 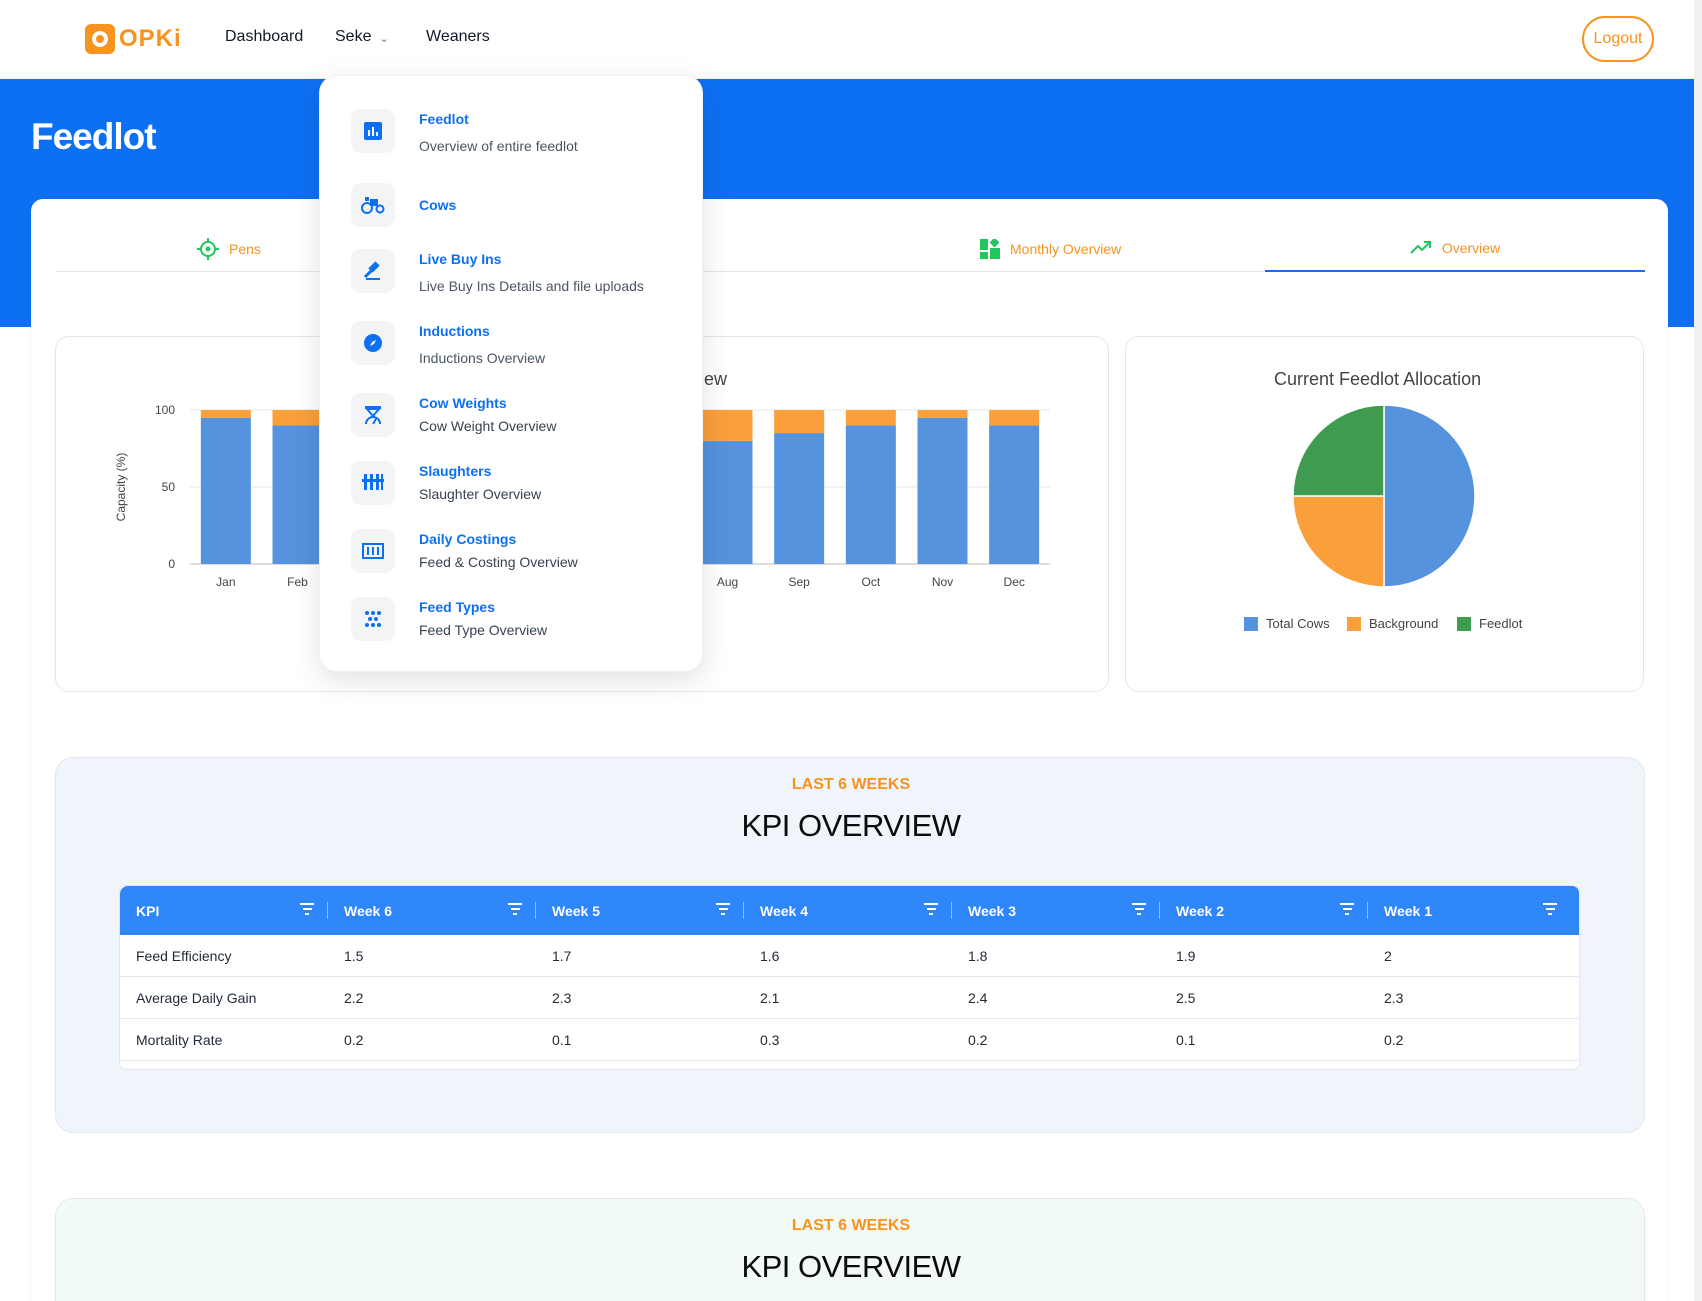 I want to click on column-header: Week 2, so click(x=1264, y=910).